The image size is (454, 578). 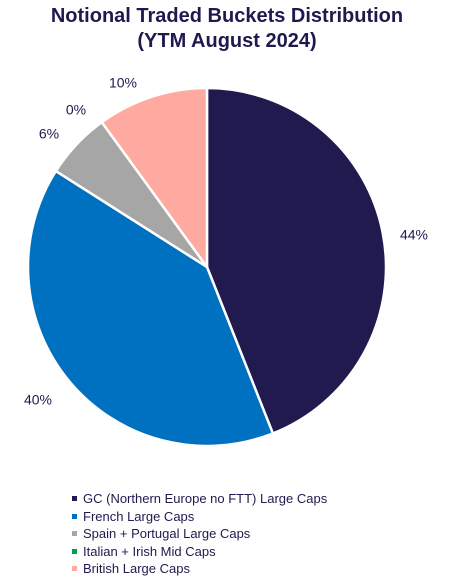 What do you see at coordinates (38, 400) in the screenshot?
I see `data-label-french-large-caps: 40%` at bounding box center [38, 400].